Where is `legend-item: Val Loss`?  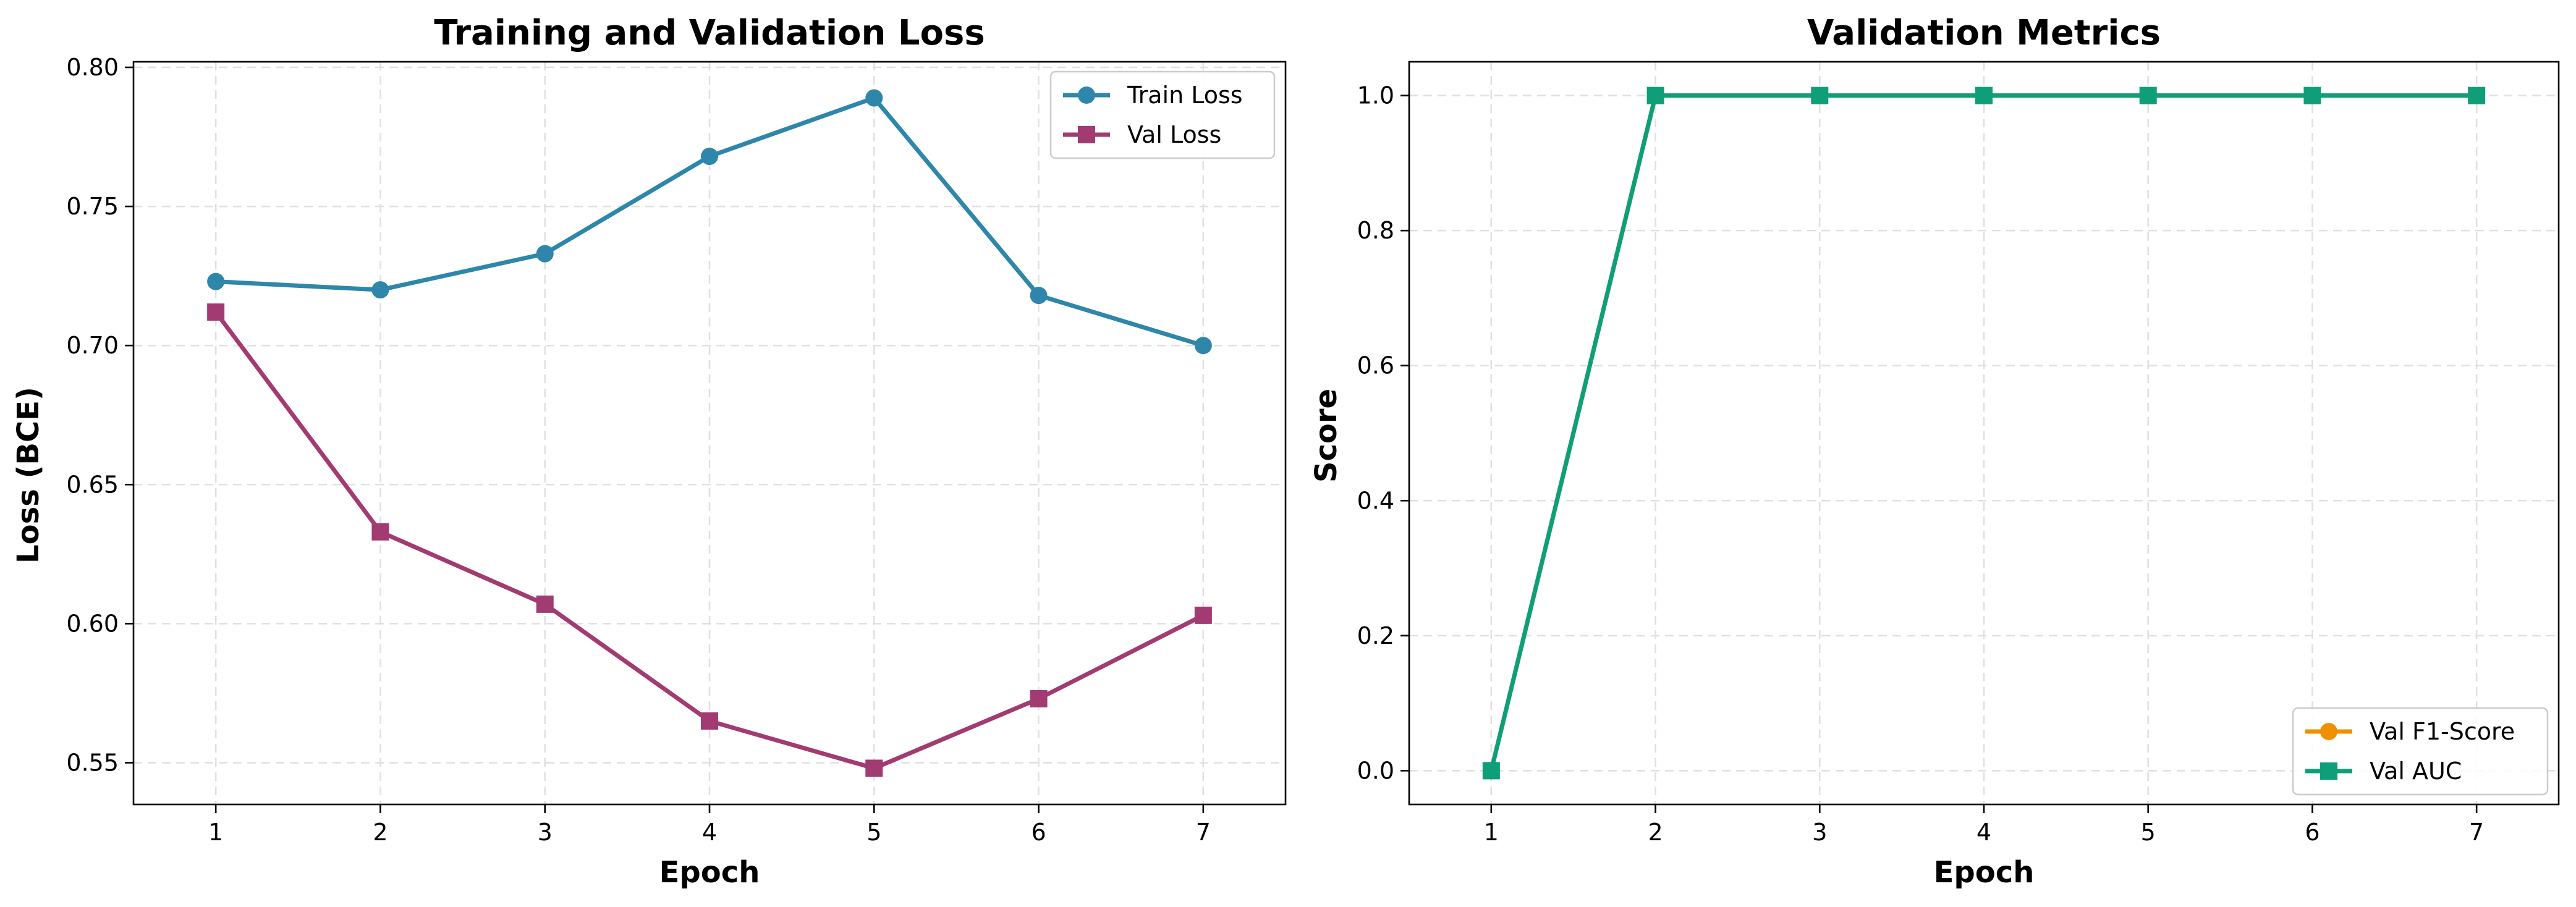 legend-item: Val Loss is located at coordinates (1142, 134).